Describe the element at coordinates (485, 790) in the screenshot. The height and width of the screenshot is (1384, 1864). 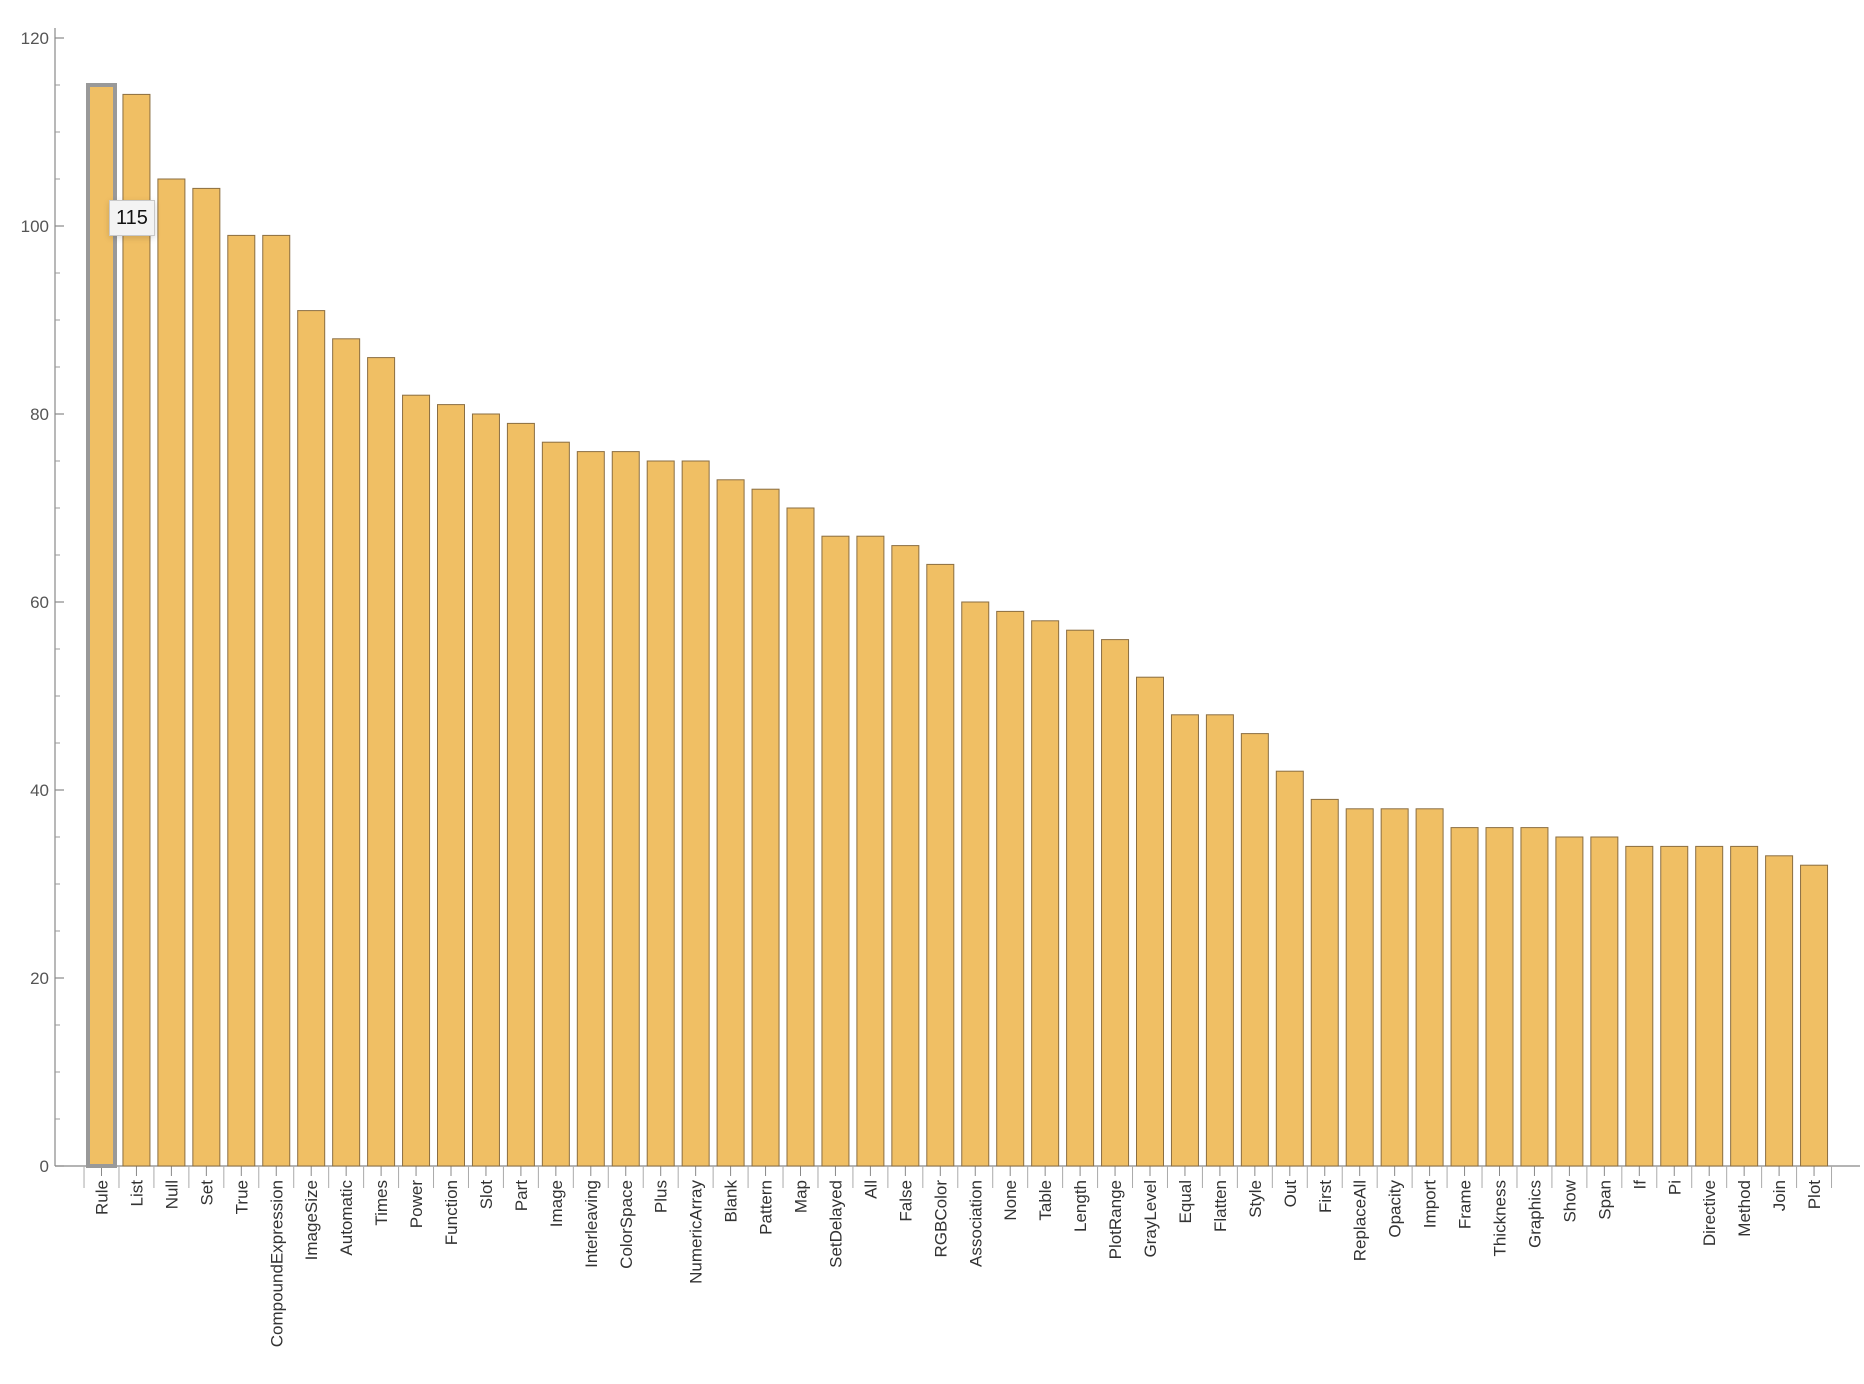
I see `bar-slot` at that location.